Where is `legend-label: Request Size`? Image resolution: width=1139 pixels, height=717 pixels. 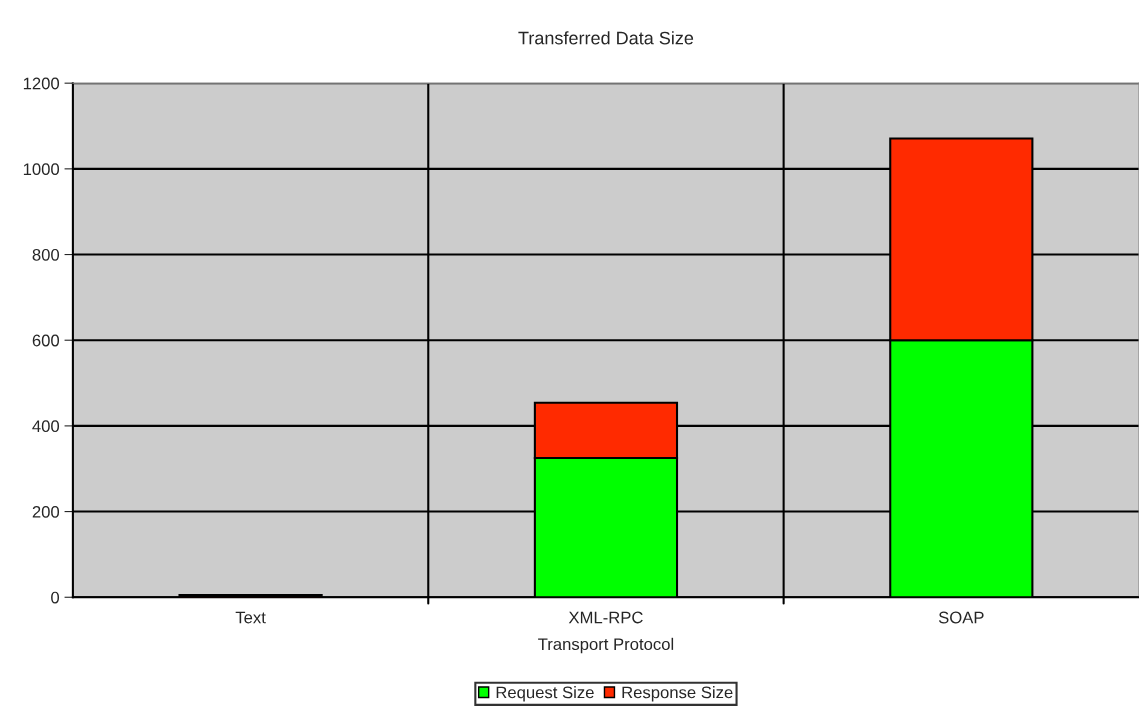
legend-label: Request Size is located at coordinates (545, 694).